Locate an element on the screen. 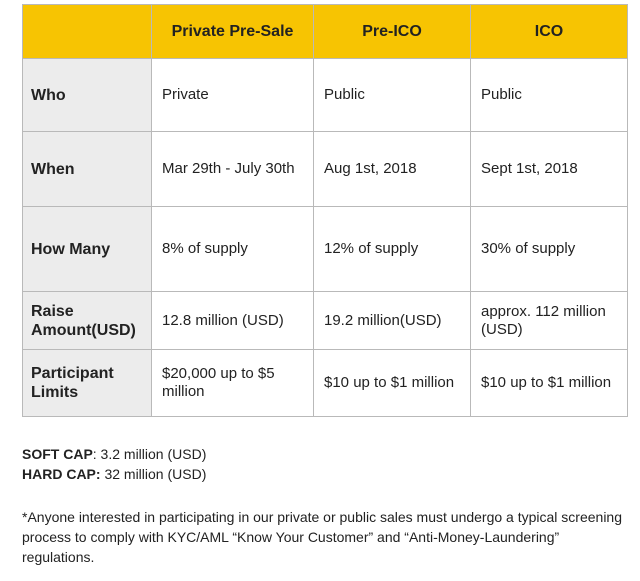  soft-cap-label: SOFT CAP is located at coordinates (57, 454).